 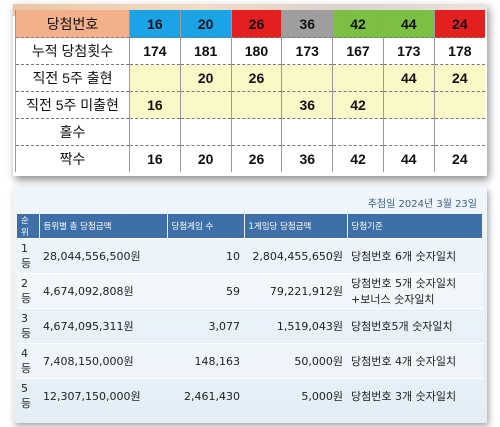 What do you see at coordinates (103, 226) in the screenshot?
I see `column-header: 등위별 총 당첨금액` at bounding box center [103, 226].